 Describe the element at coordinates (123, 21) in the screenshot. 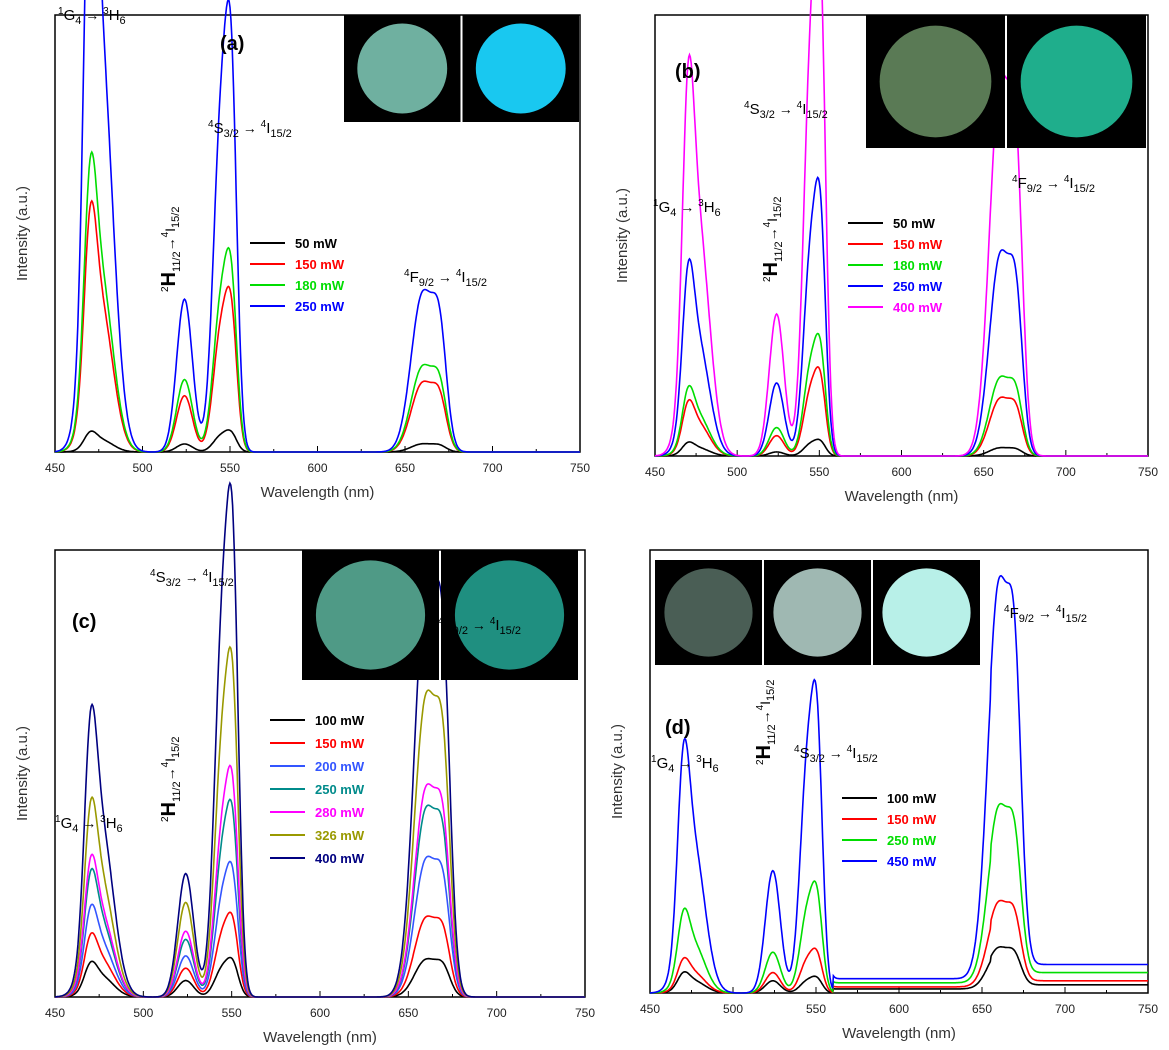

I see `subscript: 6` at that location.